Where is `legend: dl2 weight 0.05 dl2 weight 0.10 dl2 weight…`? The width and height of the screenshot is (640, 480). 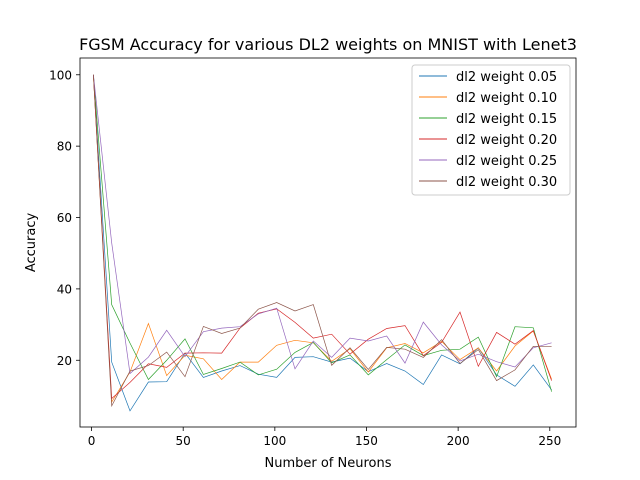
legend: dl2 weight 0.05 dl2 weight 0.10 dl2 weight… is located at coordinates (491, 130).